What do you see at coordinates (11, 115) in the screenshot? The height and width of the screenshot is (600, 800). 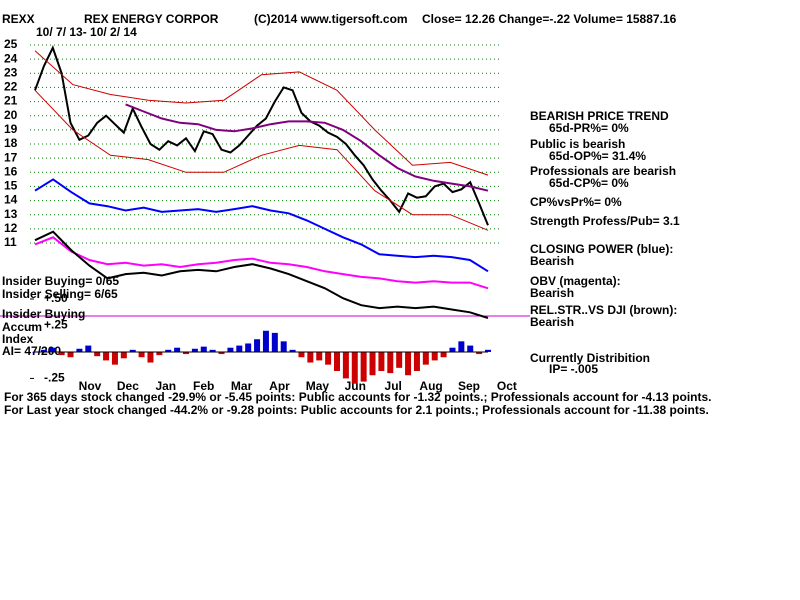 I see `y-tick-label: 20` at bounding box center [11, 115].